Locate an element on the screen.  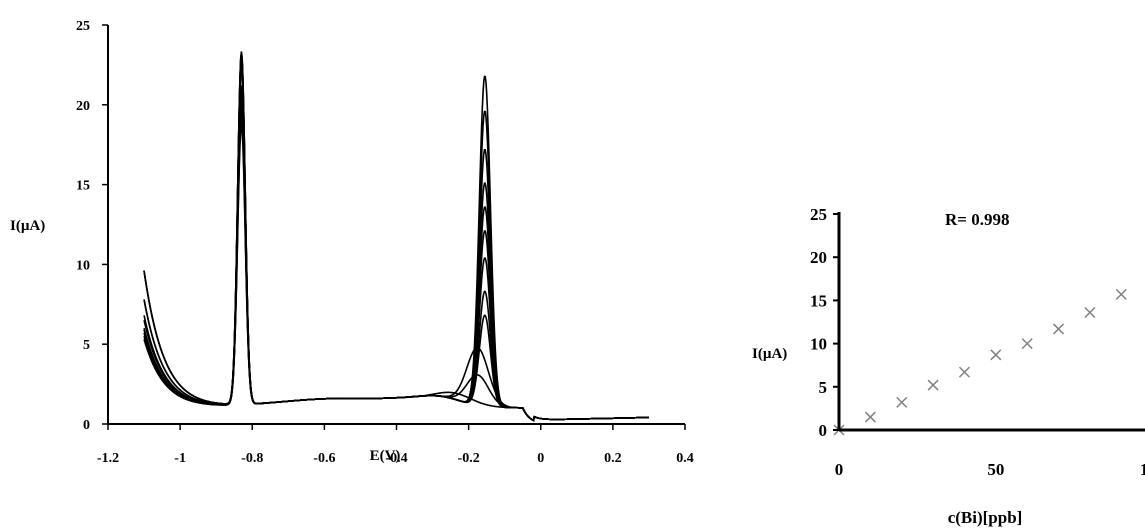
right-y-tick-label: 5 is located at coordinates (823, 387).